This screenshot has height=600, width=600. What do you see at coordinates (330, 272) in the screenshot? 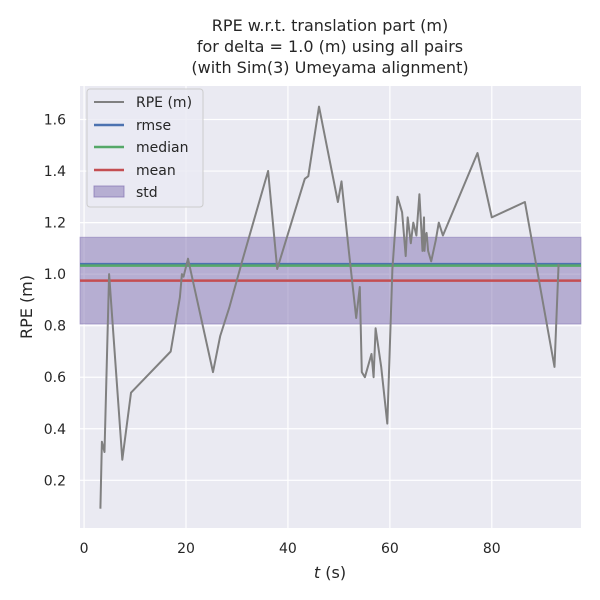
I see `stat-lines-layer` at bounding box center [330, 272].